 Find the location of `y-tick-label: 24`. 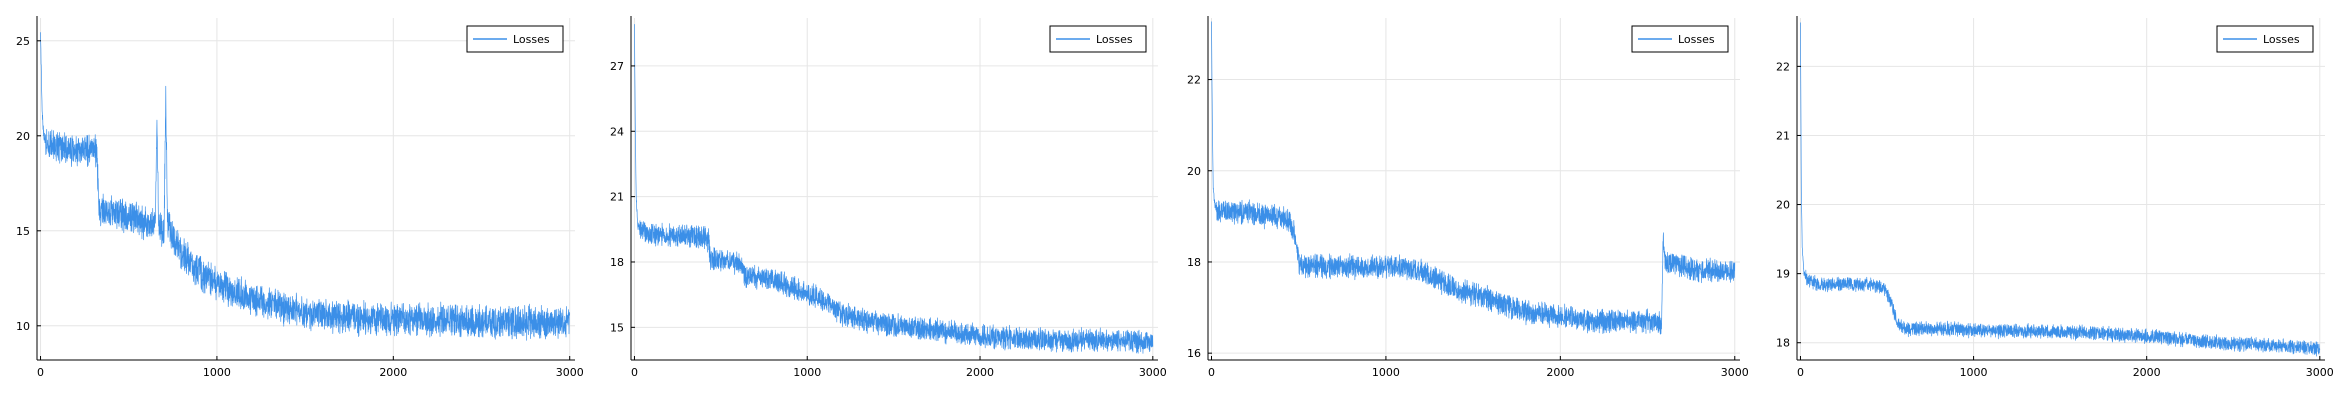

y-tick-label: 24 is located at coordinates (617, 131).